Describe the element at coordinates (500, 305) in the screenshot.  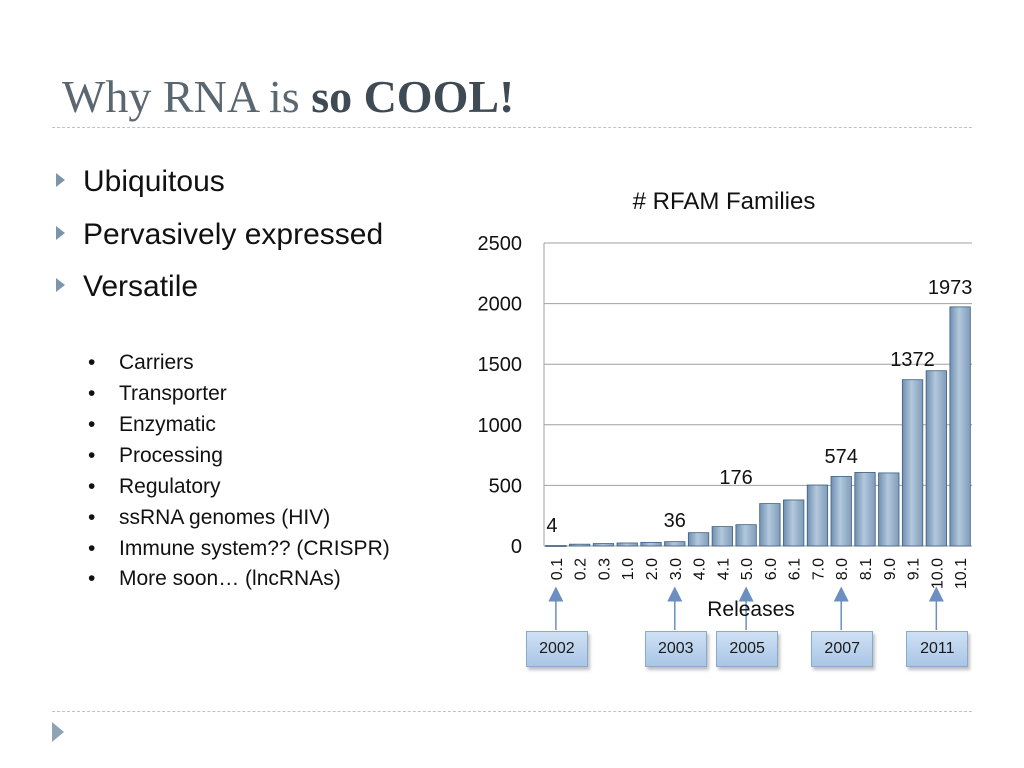
I see `y-tick-label: 2000` at that location.